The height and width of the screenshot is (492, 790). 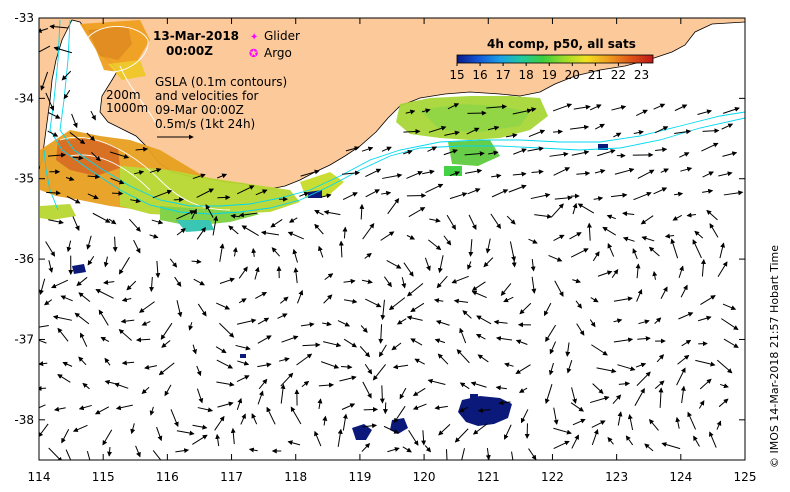 What do you see at coordinates (231, 477) in the screenshot?
I see `x-tick-label: 117` at bounding box center [231, 477].